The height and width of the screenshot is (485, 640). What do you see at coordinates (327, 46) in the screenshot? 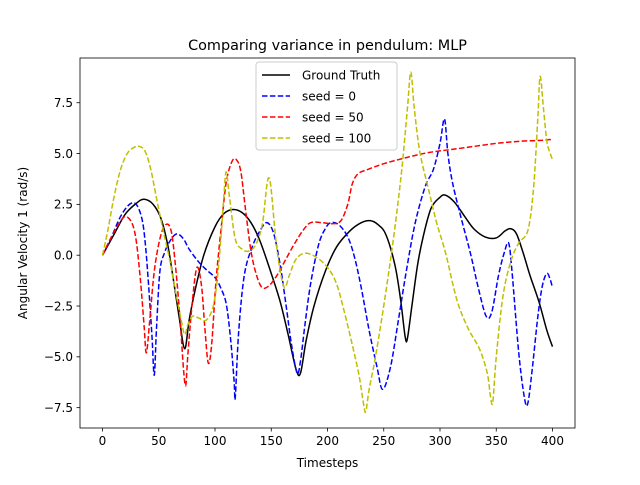
I see `chart-title: Comparing variance in pendulum: MLP` at bounding box center [327, 46].